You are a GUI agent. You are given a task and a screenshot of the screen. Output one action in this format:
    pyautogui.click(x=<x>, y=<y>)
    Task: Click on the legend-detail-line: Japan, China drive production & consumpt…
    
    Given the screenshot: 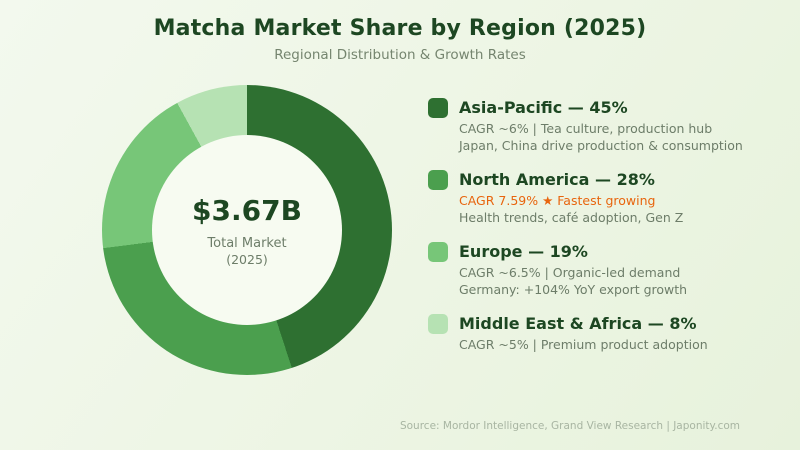 What is the action you would take?
    pyautogui.click(x=601, y=145)
    